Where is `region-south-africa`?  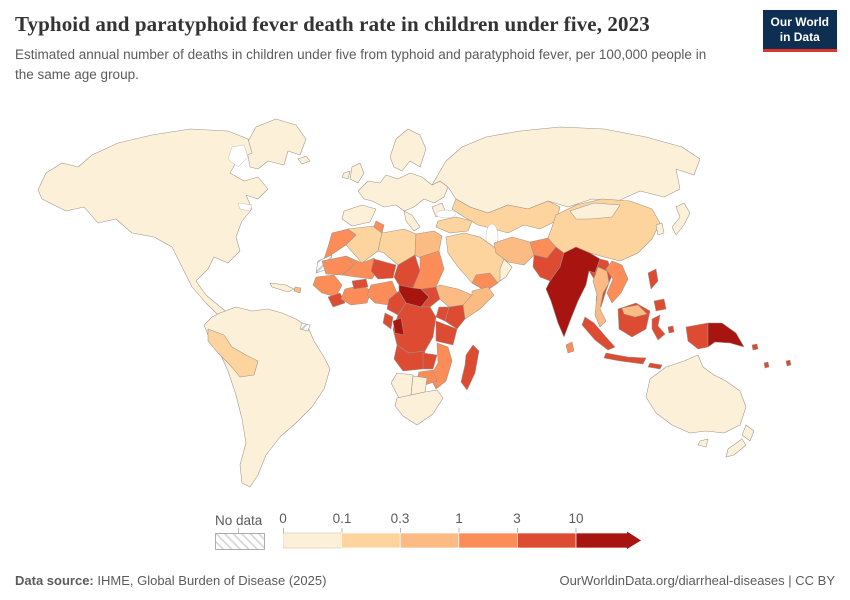 region-south-africa is located at coordinates (419, 407).